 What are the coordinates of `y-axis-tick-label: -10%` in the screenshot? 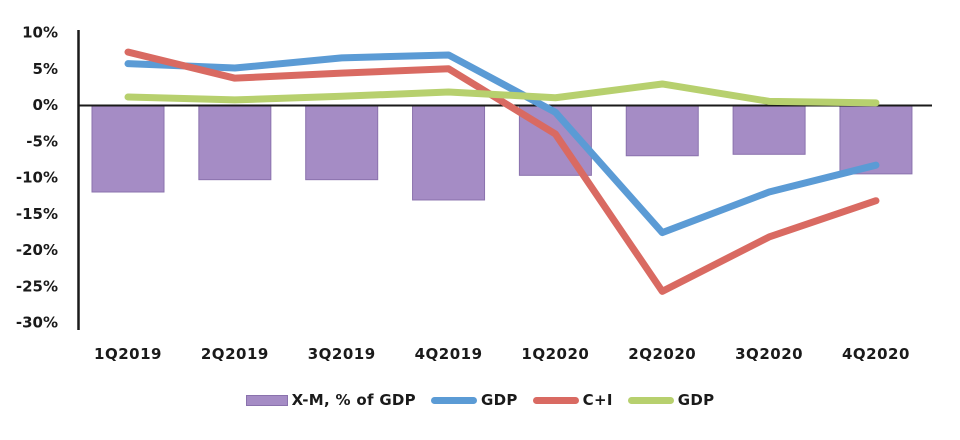 It's located at (37, 178).